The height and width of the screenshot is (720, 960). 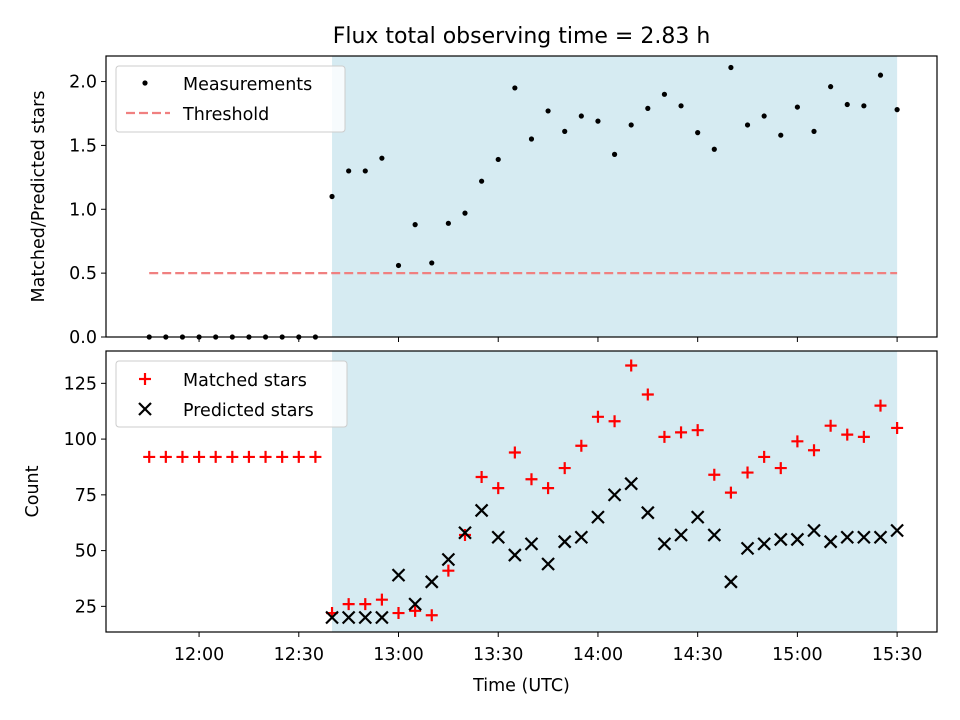 What do you see at coordinates (797, 655) in the screenshot?
I see `x-tick-label: 15:00` at bounding box center [797, 655].